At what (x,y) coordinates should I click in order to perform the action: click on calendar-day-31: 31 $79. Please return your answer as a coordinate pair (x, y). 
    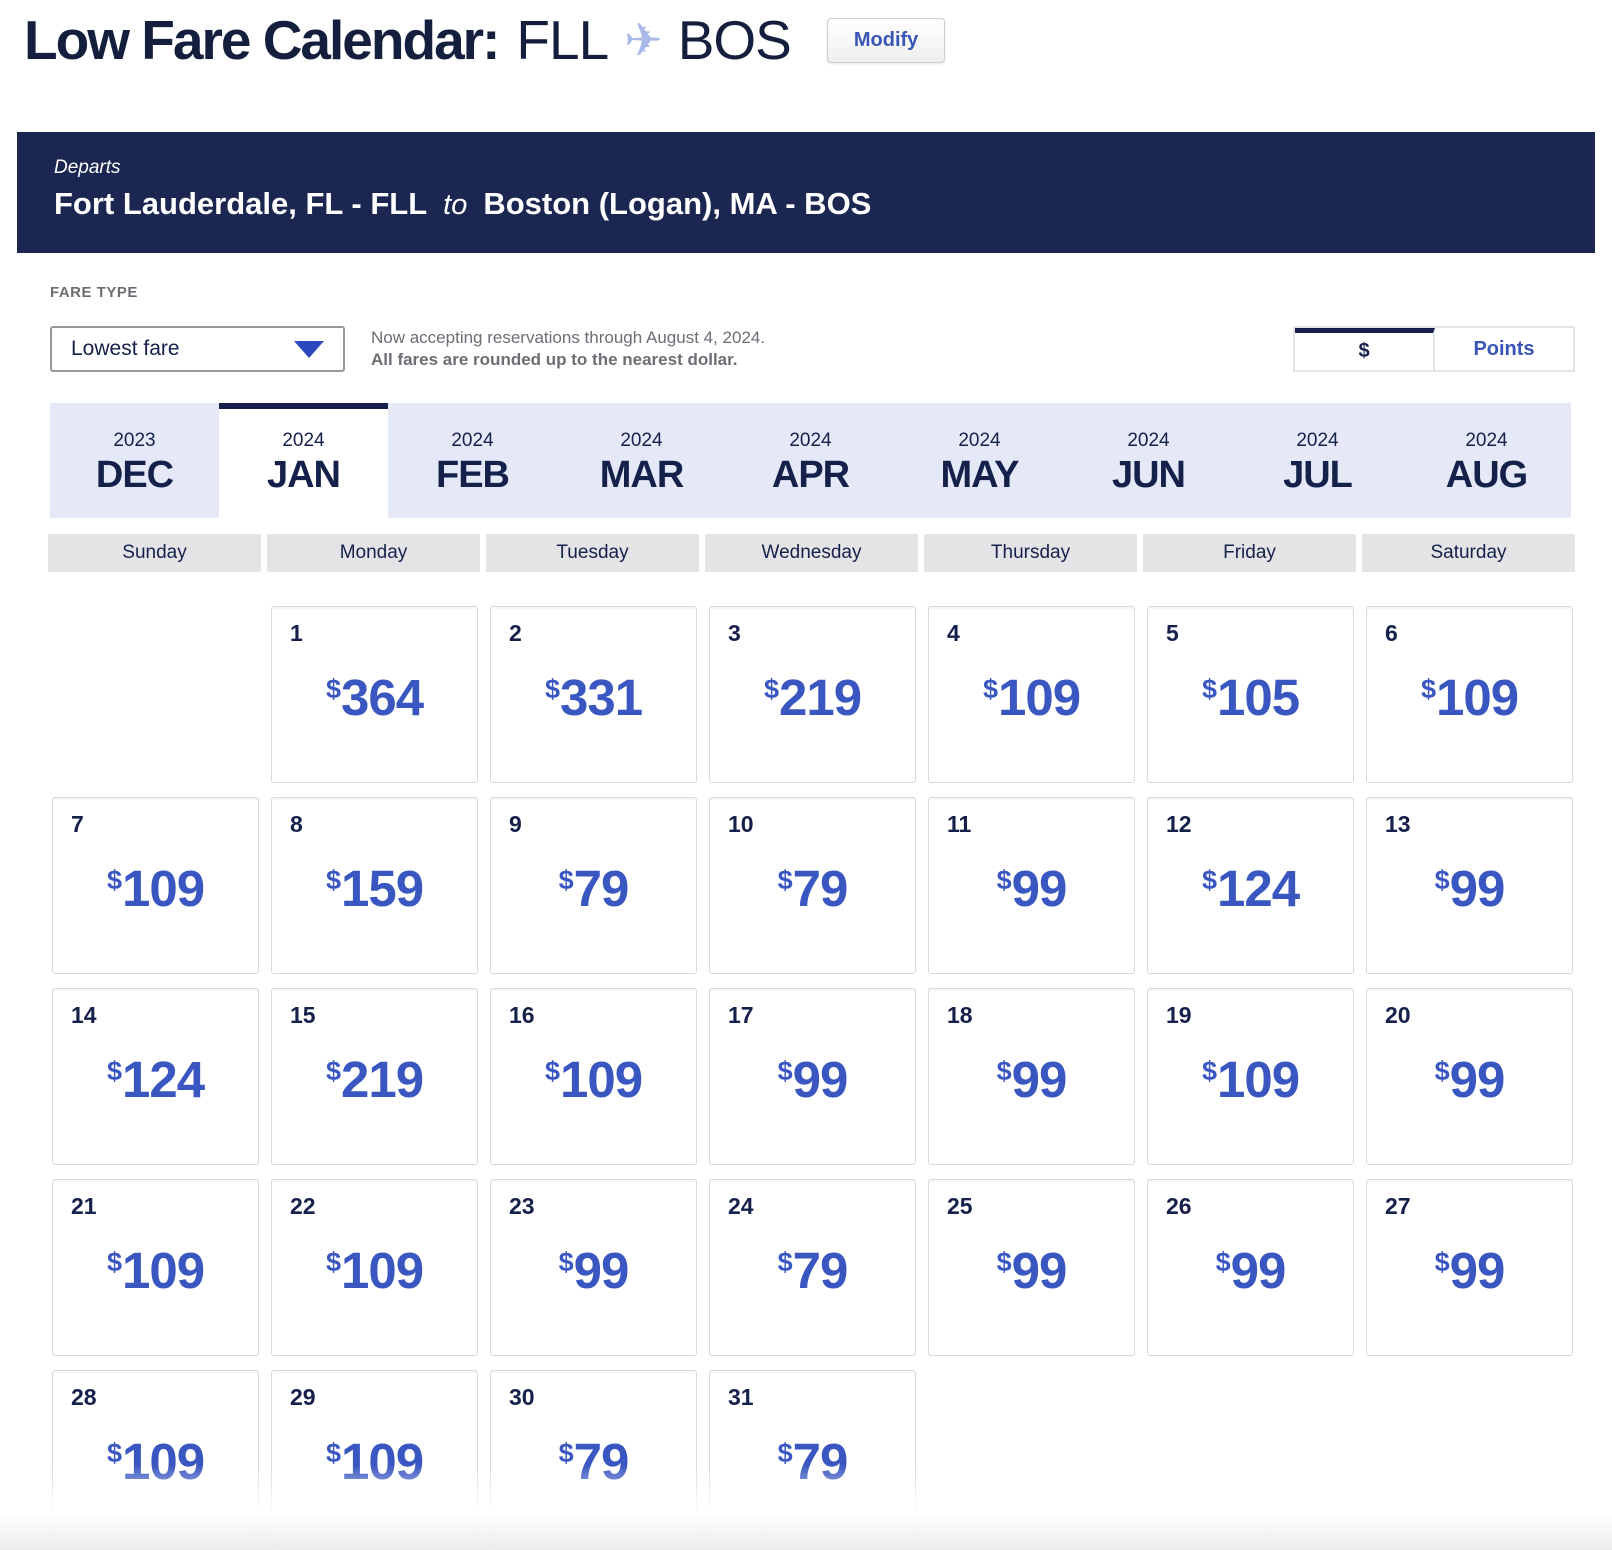
    Looking at the image, I should click on (812, 1458).